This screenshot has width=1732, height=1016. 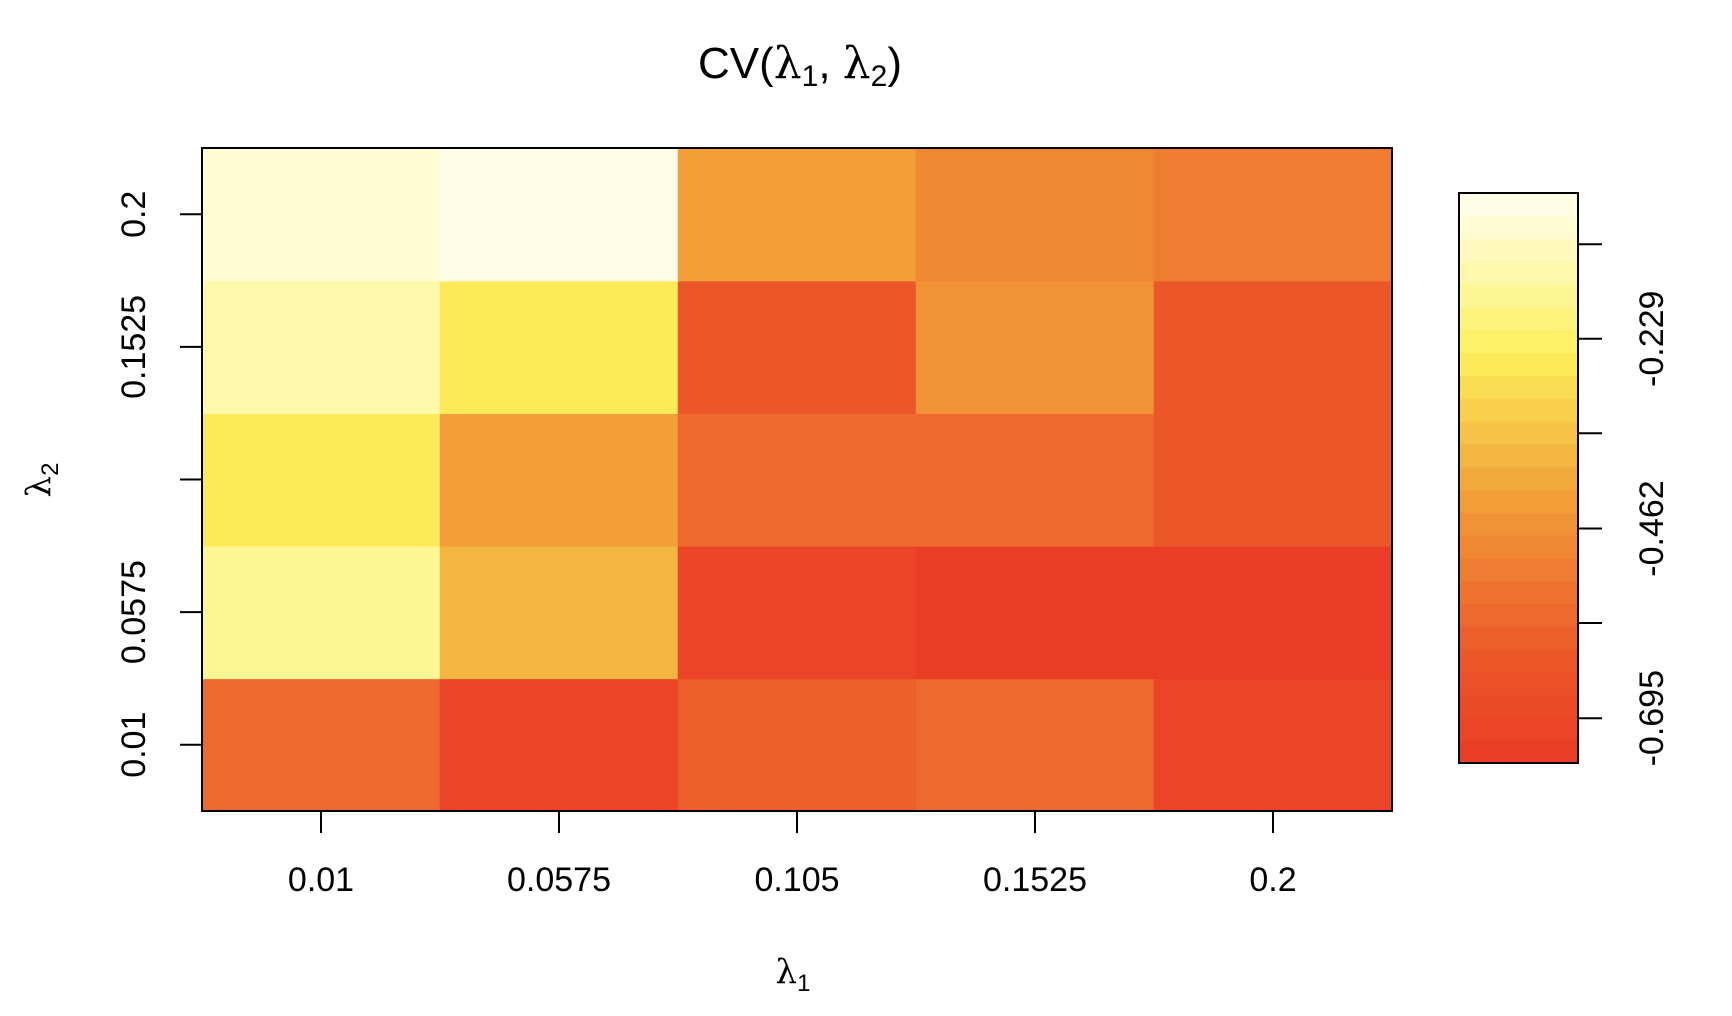 I want to click on colorbar-tick-label: -0.695, so click(x=1652, y=718).